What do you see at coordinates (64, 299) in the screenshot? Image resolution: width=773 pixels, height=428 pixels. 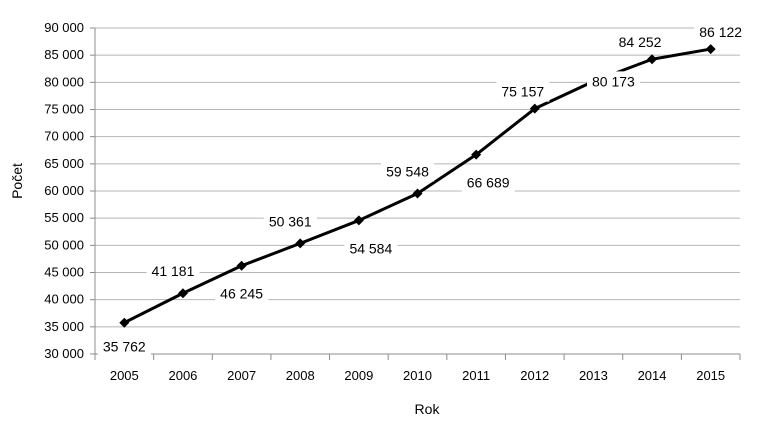 I see `y-tick-label: 40 000` at bounding box center [64, 299].